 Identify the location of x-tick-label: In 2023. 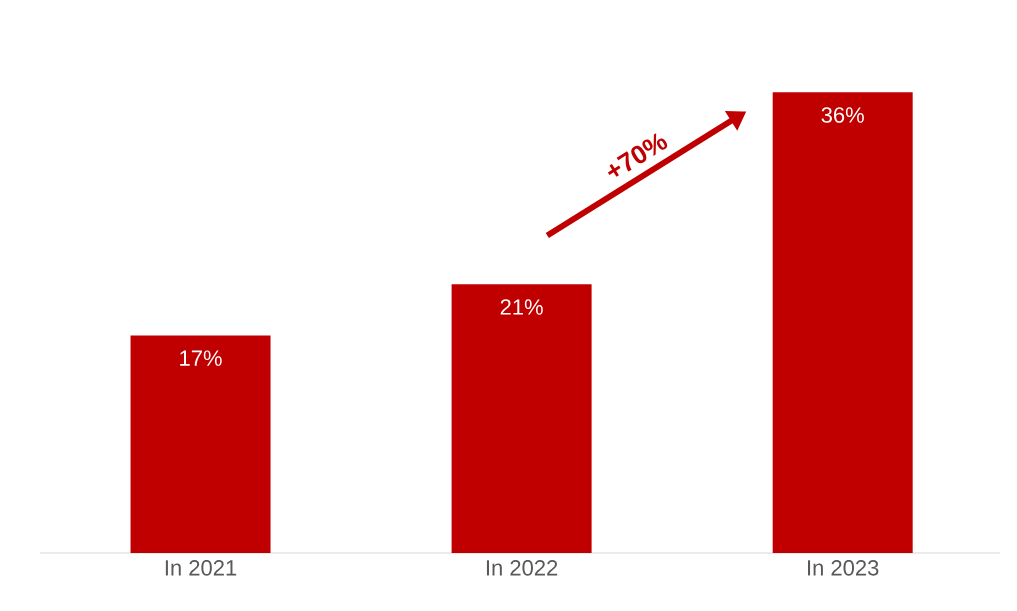
(843, 568).